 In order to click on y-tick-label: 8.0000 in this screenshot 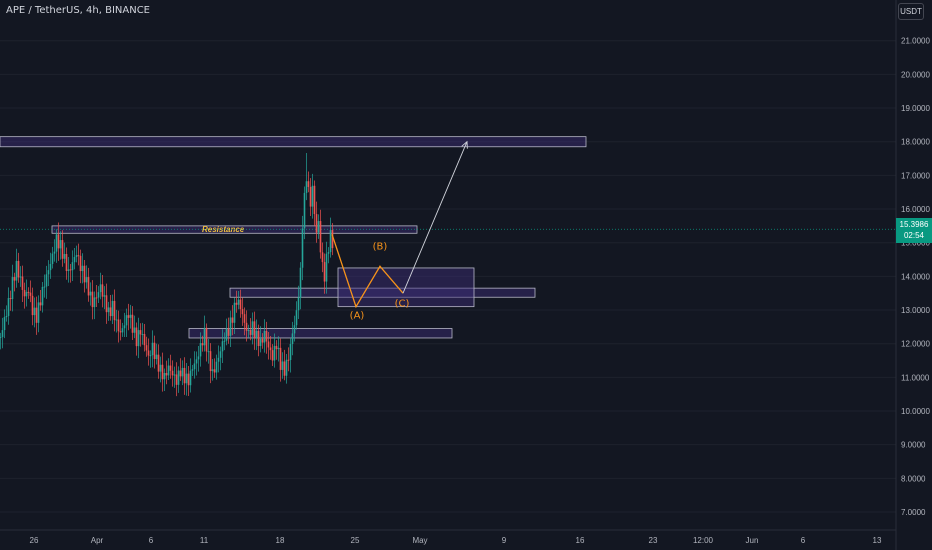, I will do `click(913, 478)`.